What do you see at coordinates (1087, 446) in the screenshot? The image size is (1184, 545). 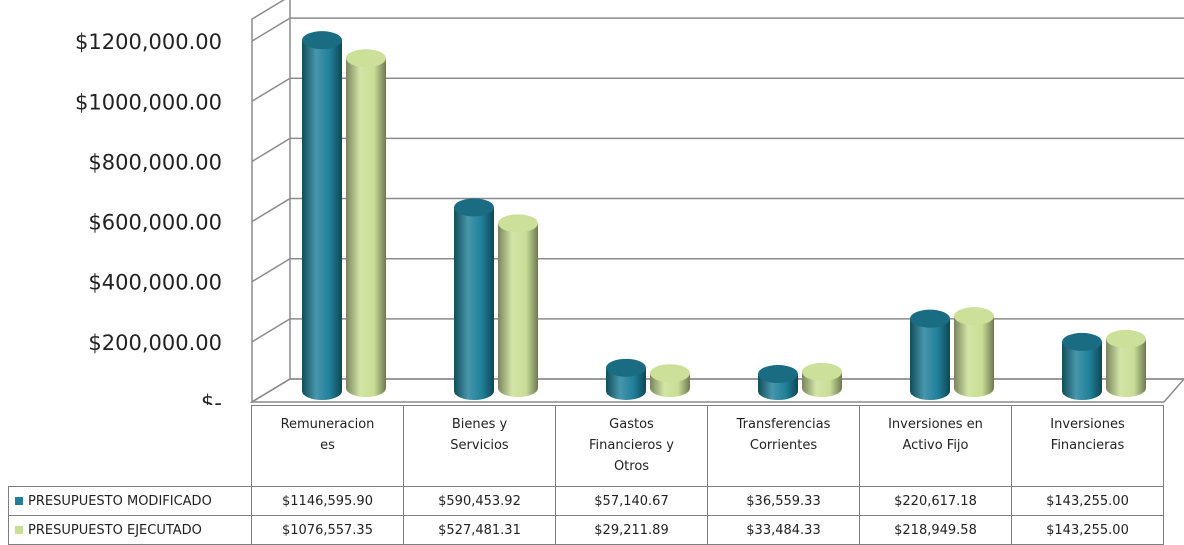 I see `category-label: Inversiones Financieras` at bounding box center [1087, 446].